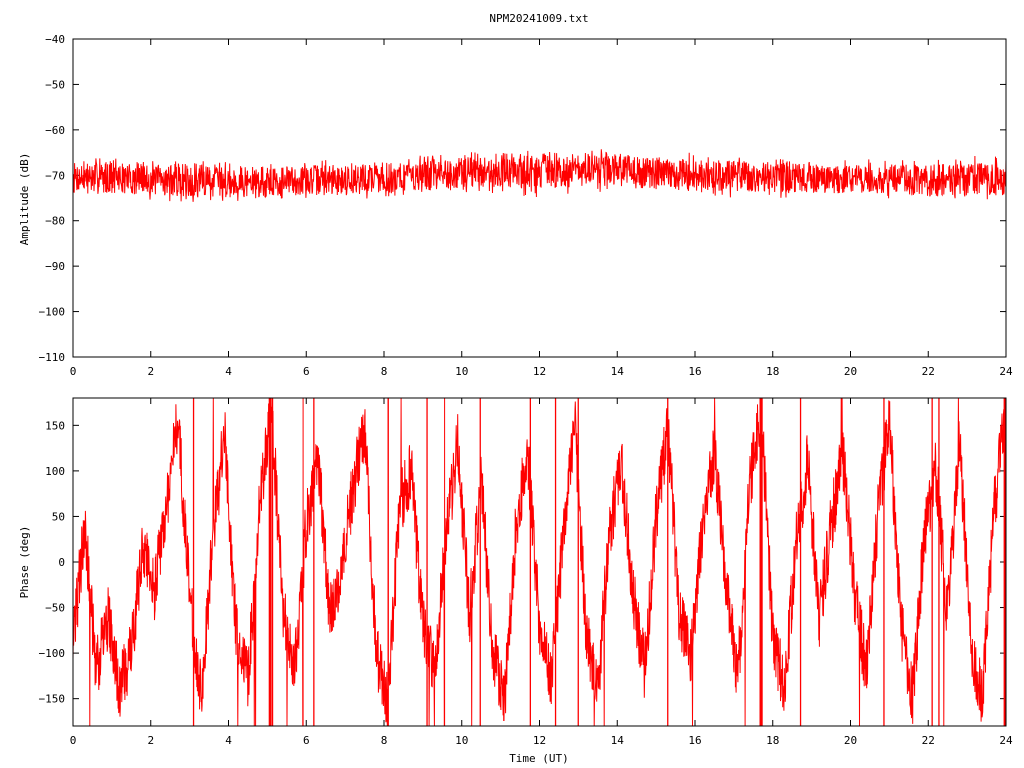 This screenshot has width=1024, height=768. What do you see at coordinates (52, 699) in the screenshot?
I see `phase-y-tick-label: −150` at bounding box center [52, 699].